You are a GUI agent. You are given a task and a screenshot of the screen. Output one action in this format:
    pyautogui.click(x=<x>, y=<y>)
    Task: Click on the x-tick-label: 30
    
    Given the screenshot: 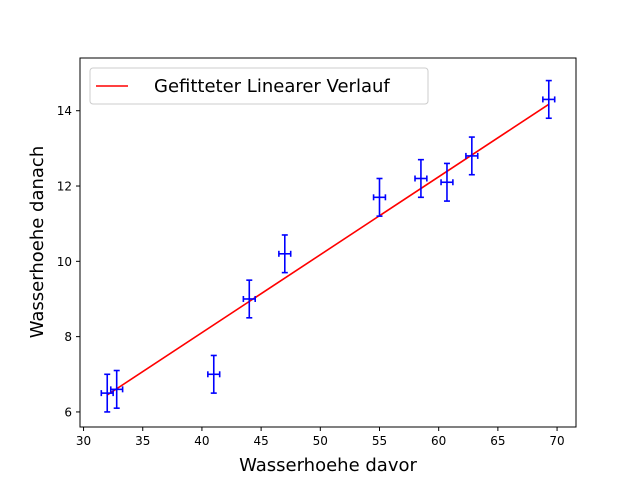 What is the action you would take?
    pyautogui.click(x=83, y=441)
    